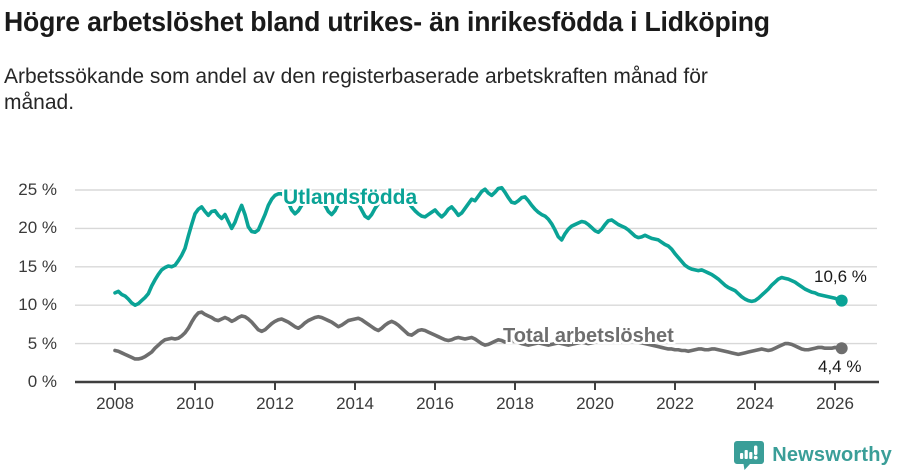 This screenshot has width=900, height=474. I want to click on y-tick-label-25: 25 %, so click(37, 189).